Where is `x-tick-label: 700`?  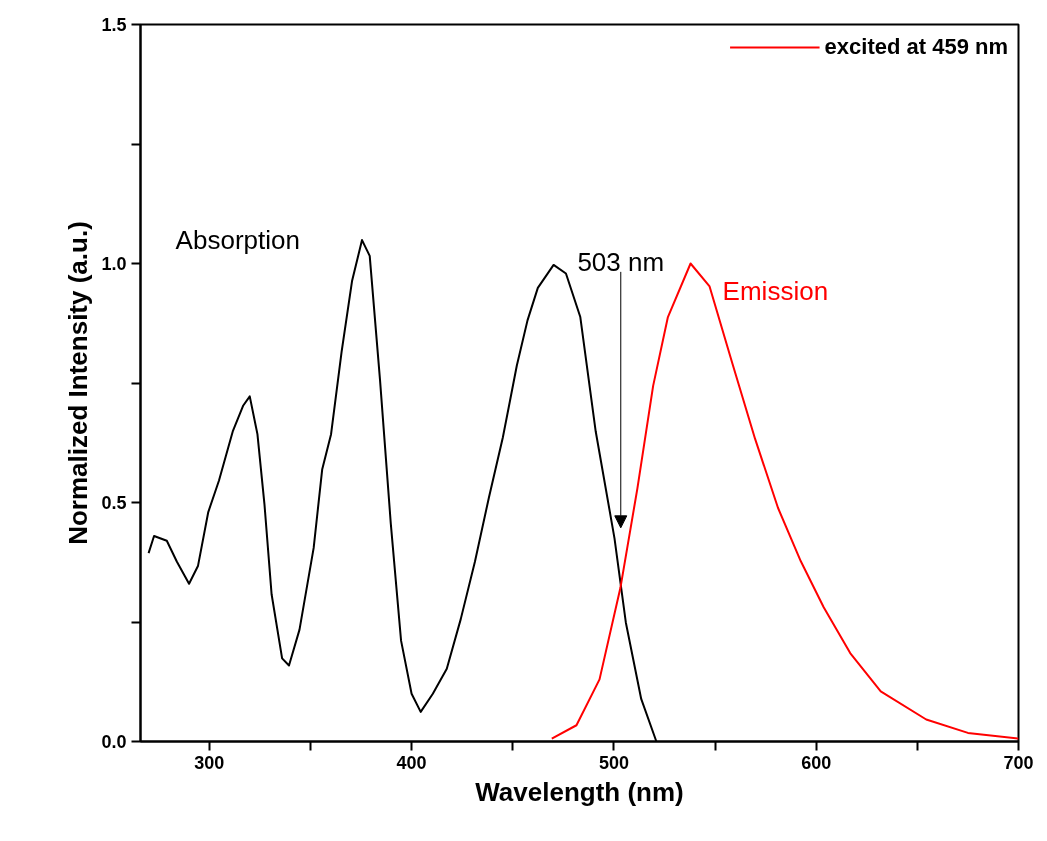 x-tick-label: 700 is located at coordinates (1018, 762).